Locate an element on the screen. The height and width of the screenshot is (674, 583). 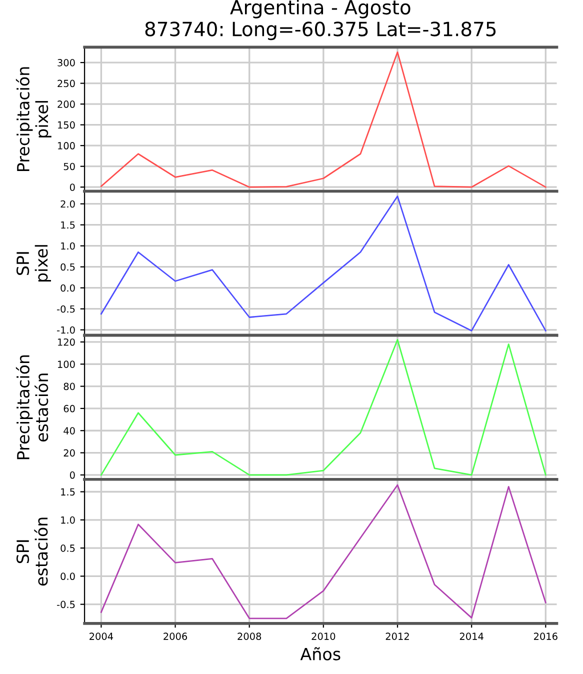
y-tick-label: -1.0 is located at coordinates (66, 330).